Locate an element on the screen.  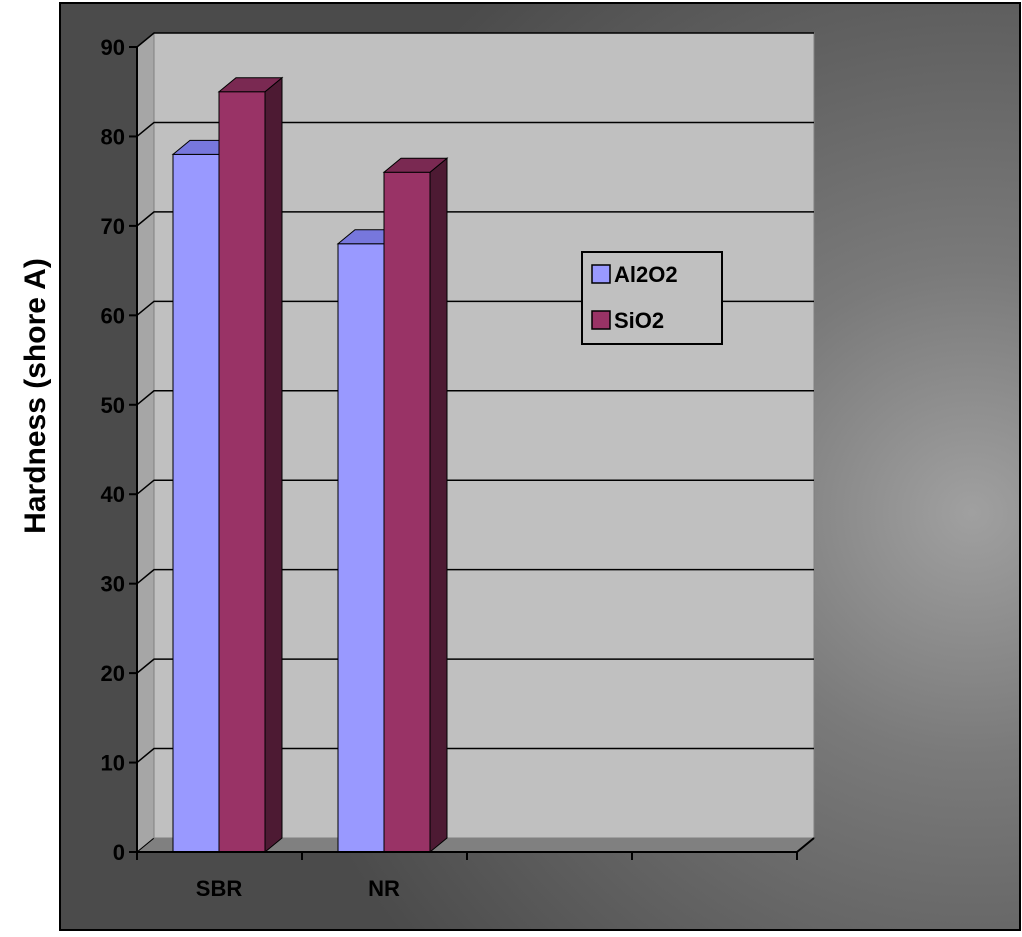
y-tick-label: 60 is located at coordinates (113, 315).